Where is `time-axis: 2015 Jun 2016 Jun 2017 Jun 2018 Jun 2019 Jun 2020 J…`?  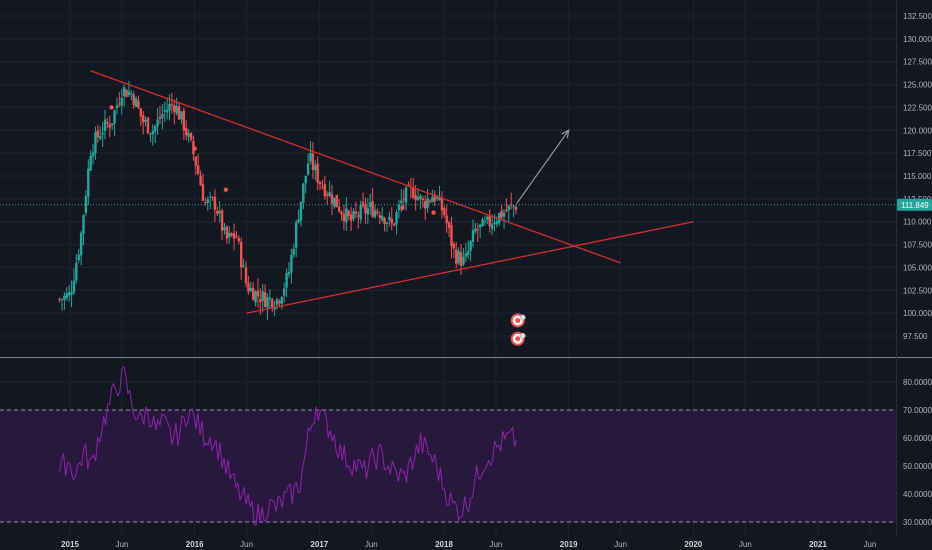 time-axis: 2015 Jun 2016 Jun 2017 Jun 2018 Jun 2019 Jun 2020 J… is located at coordinates (468, 544).